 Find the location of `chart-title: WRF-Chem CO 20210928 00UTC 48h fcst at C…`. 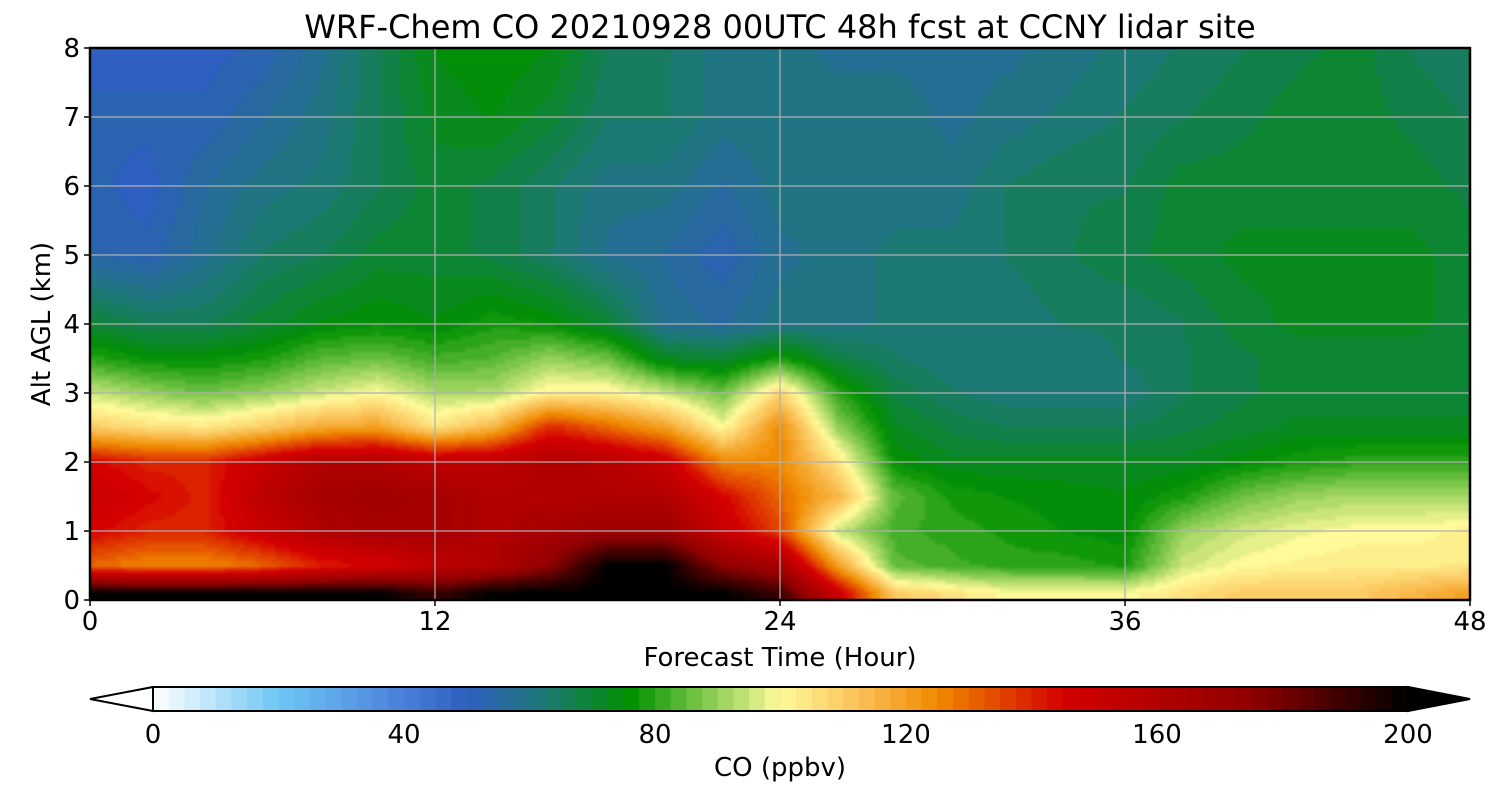

chart-title: WRF-Chem CO 20210928 00UTC 48h fcst at C… is located at coordinates (779, 27).